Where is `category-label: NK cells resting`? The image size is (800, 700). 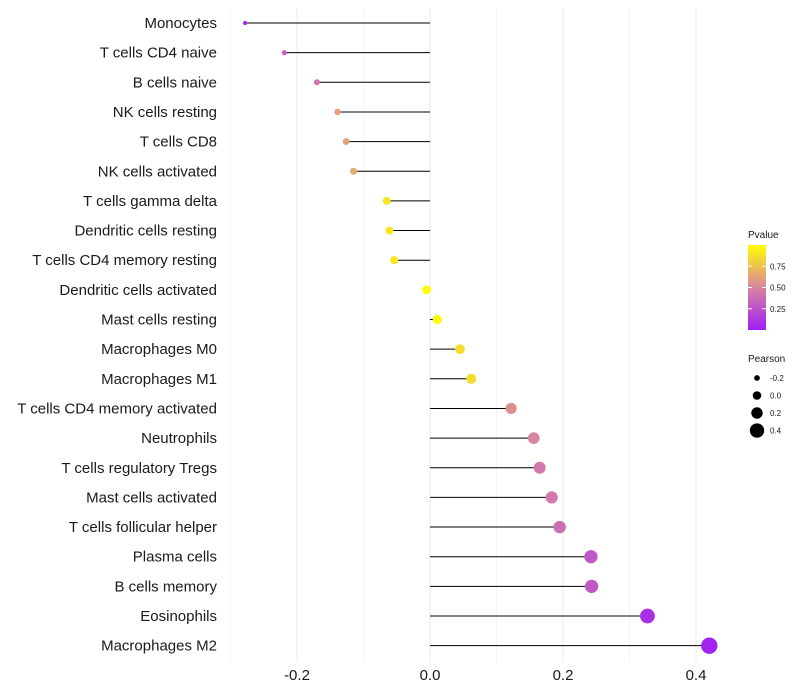 category-label: NK cells resting is located at coordinates (165, 112).